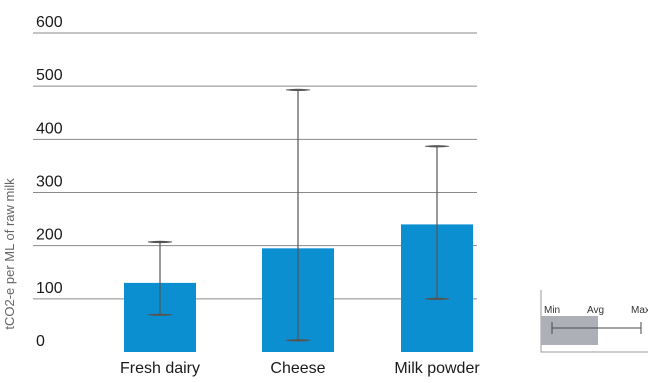 This screenshot has width=648, height=383. I want to click on error-bar-legend: Min Avg Max, so click(594, 321).